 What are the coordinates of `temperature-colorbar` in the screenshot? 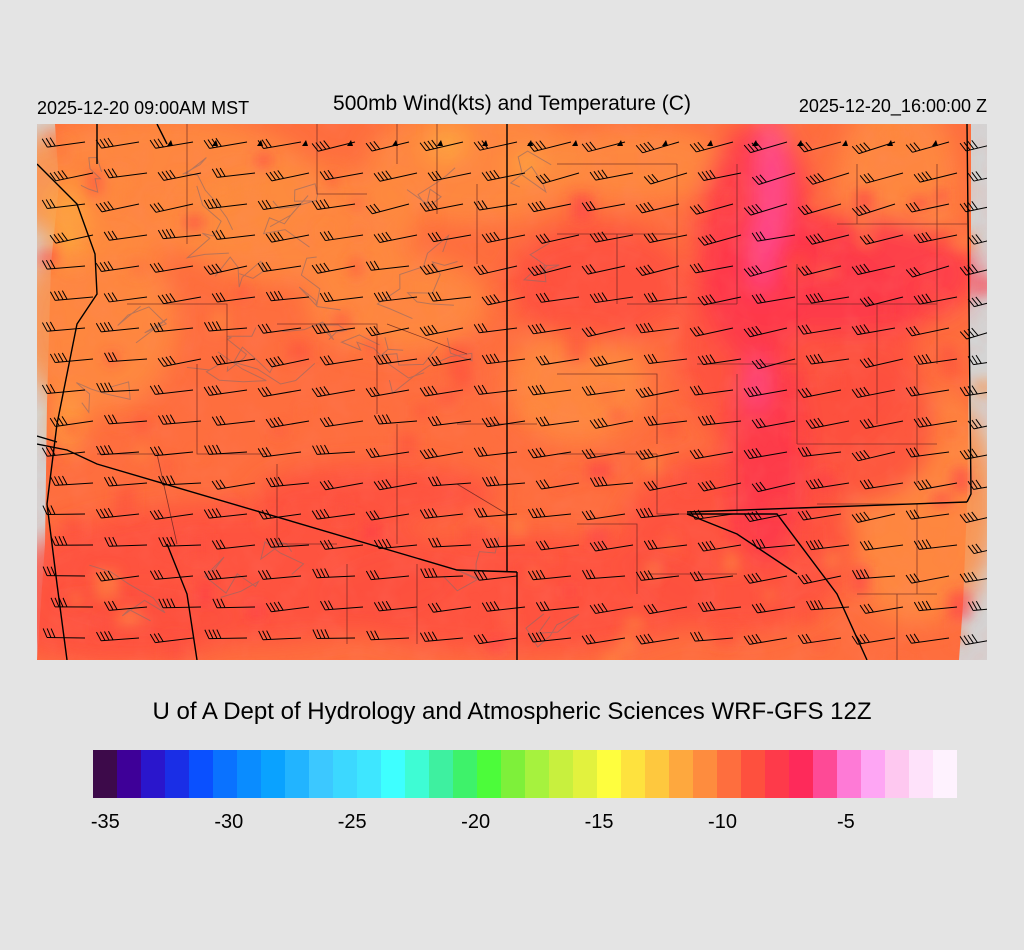 It's located at (525, 774).